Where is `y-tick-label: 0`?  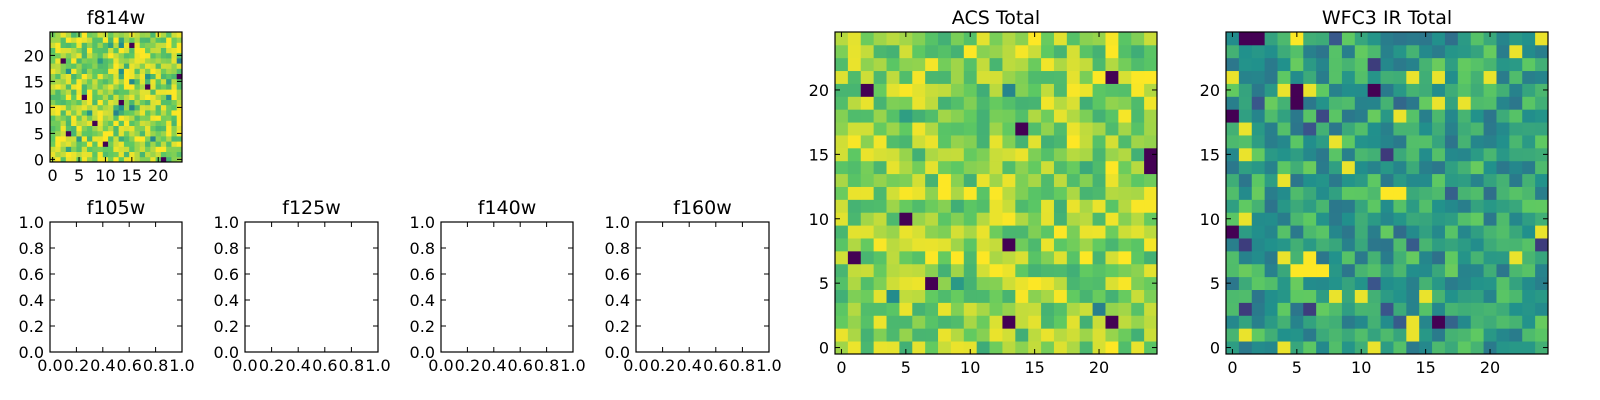 y-tick-label: 0 is located at coordinates (39, 159).